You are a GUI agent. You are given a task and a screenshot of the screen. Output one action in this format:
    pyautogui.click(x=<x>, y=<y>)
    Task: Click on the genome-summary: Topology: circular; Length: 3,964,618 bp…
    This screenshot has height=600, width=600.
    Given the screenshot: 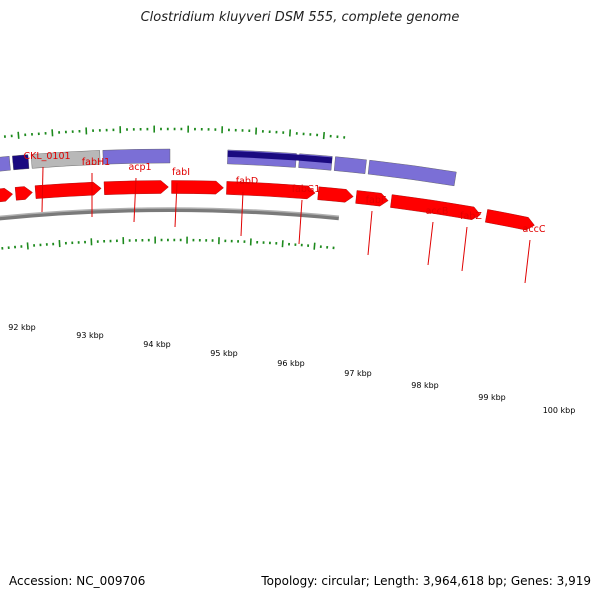 What is the action you would take?
    pyautogui.click(x=426, y=581)
    